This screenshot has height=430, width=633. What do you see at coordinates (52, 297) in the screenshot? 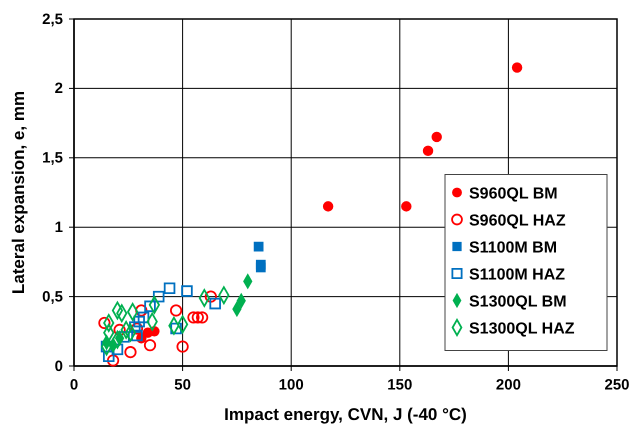
I see `y-tick-label: 0,5` at bounding box center [52, 297].